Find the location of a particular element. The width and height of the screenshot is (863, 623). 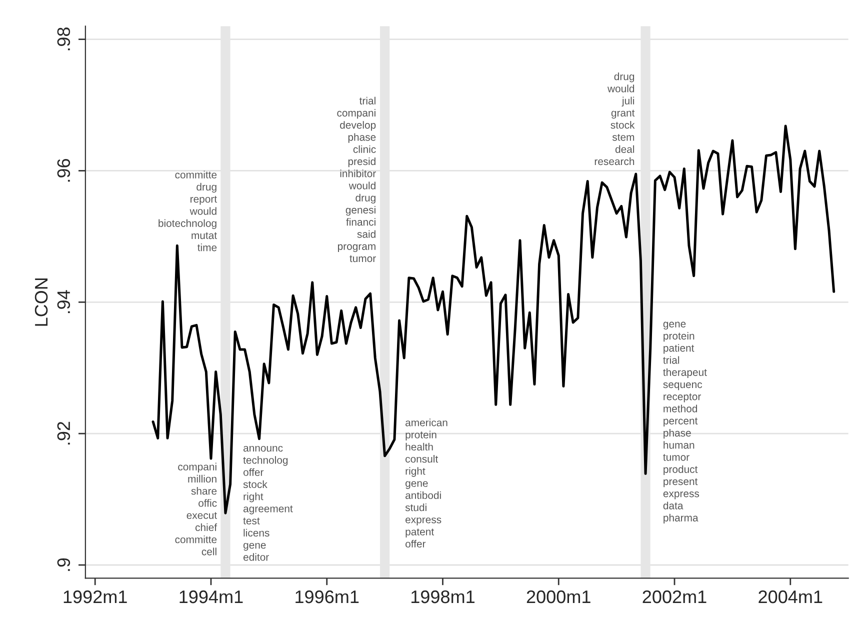

y-tick-label: .96 is located at coordinates (63, 170).